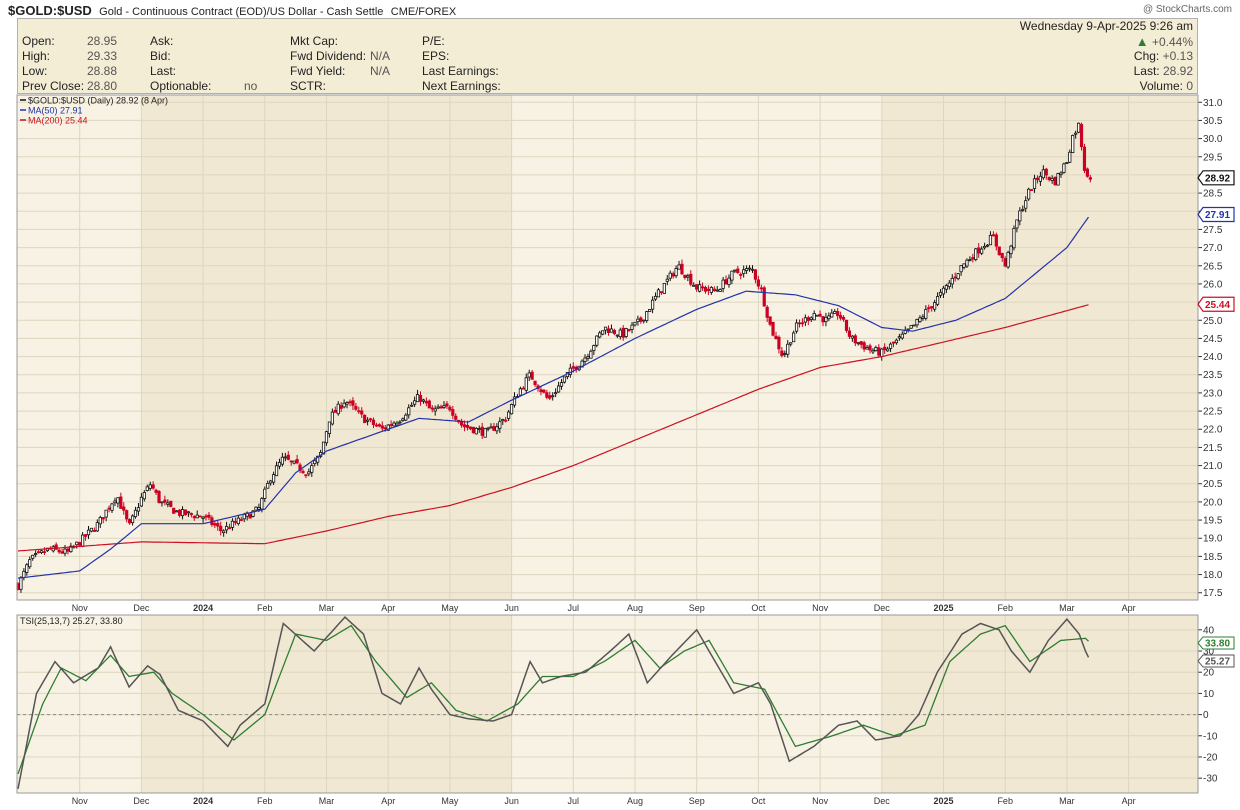 This screenshot has height=810, width=1240. Describe the element at coordinates (1216, 178) in the screenshot. I see `price-tag: 28.92` at that location.